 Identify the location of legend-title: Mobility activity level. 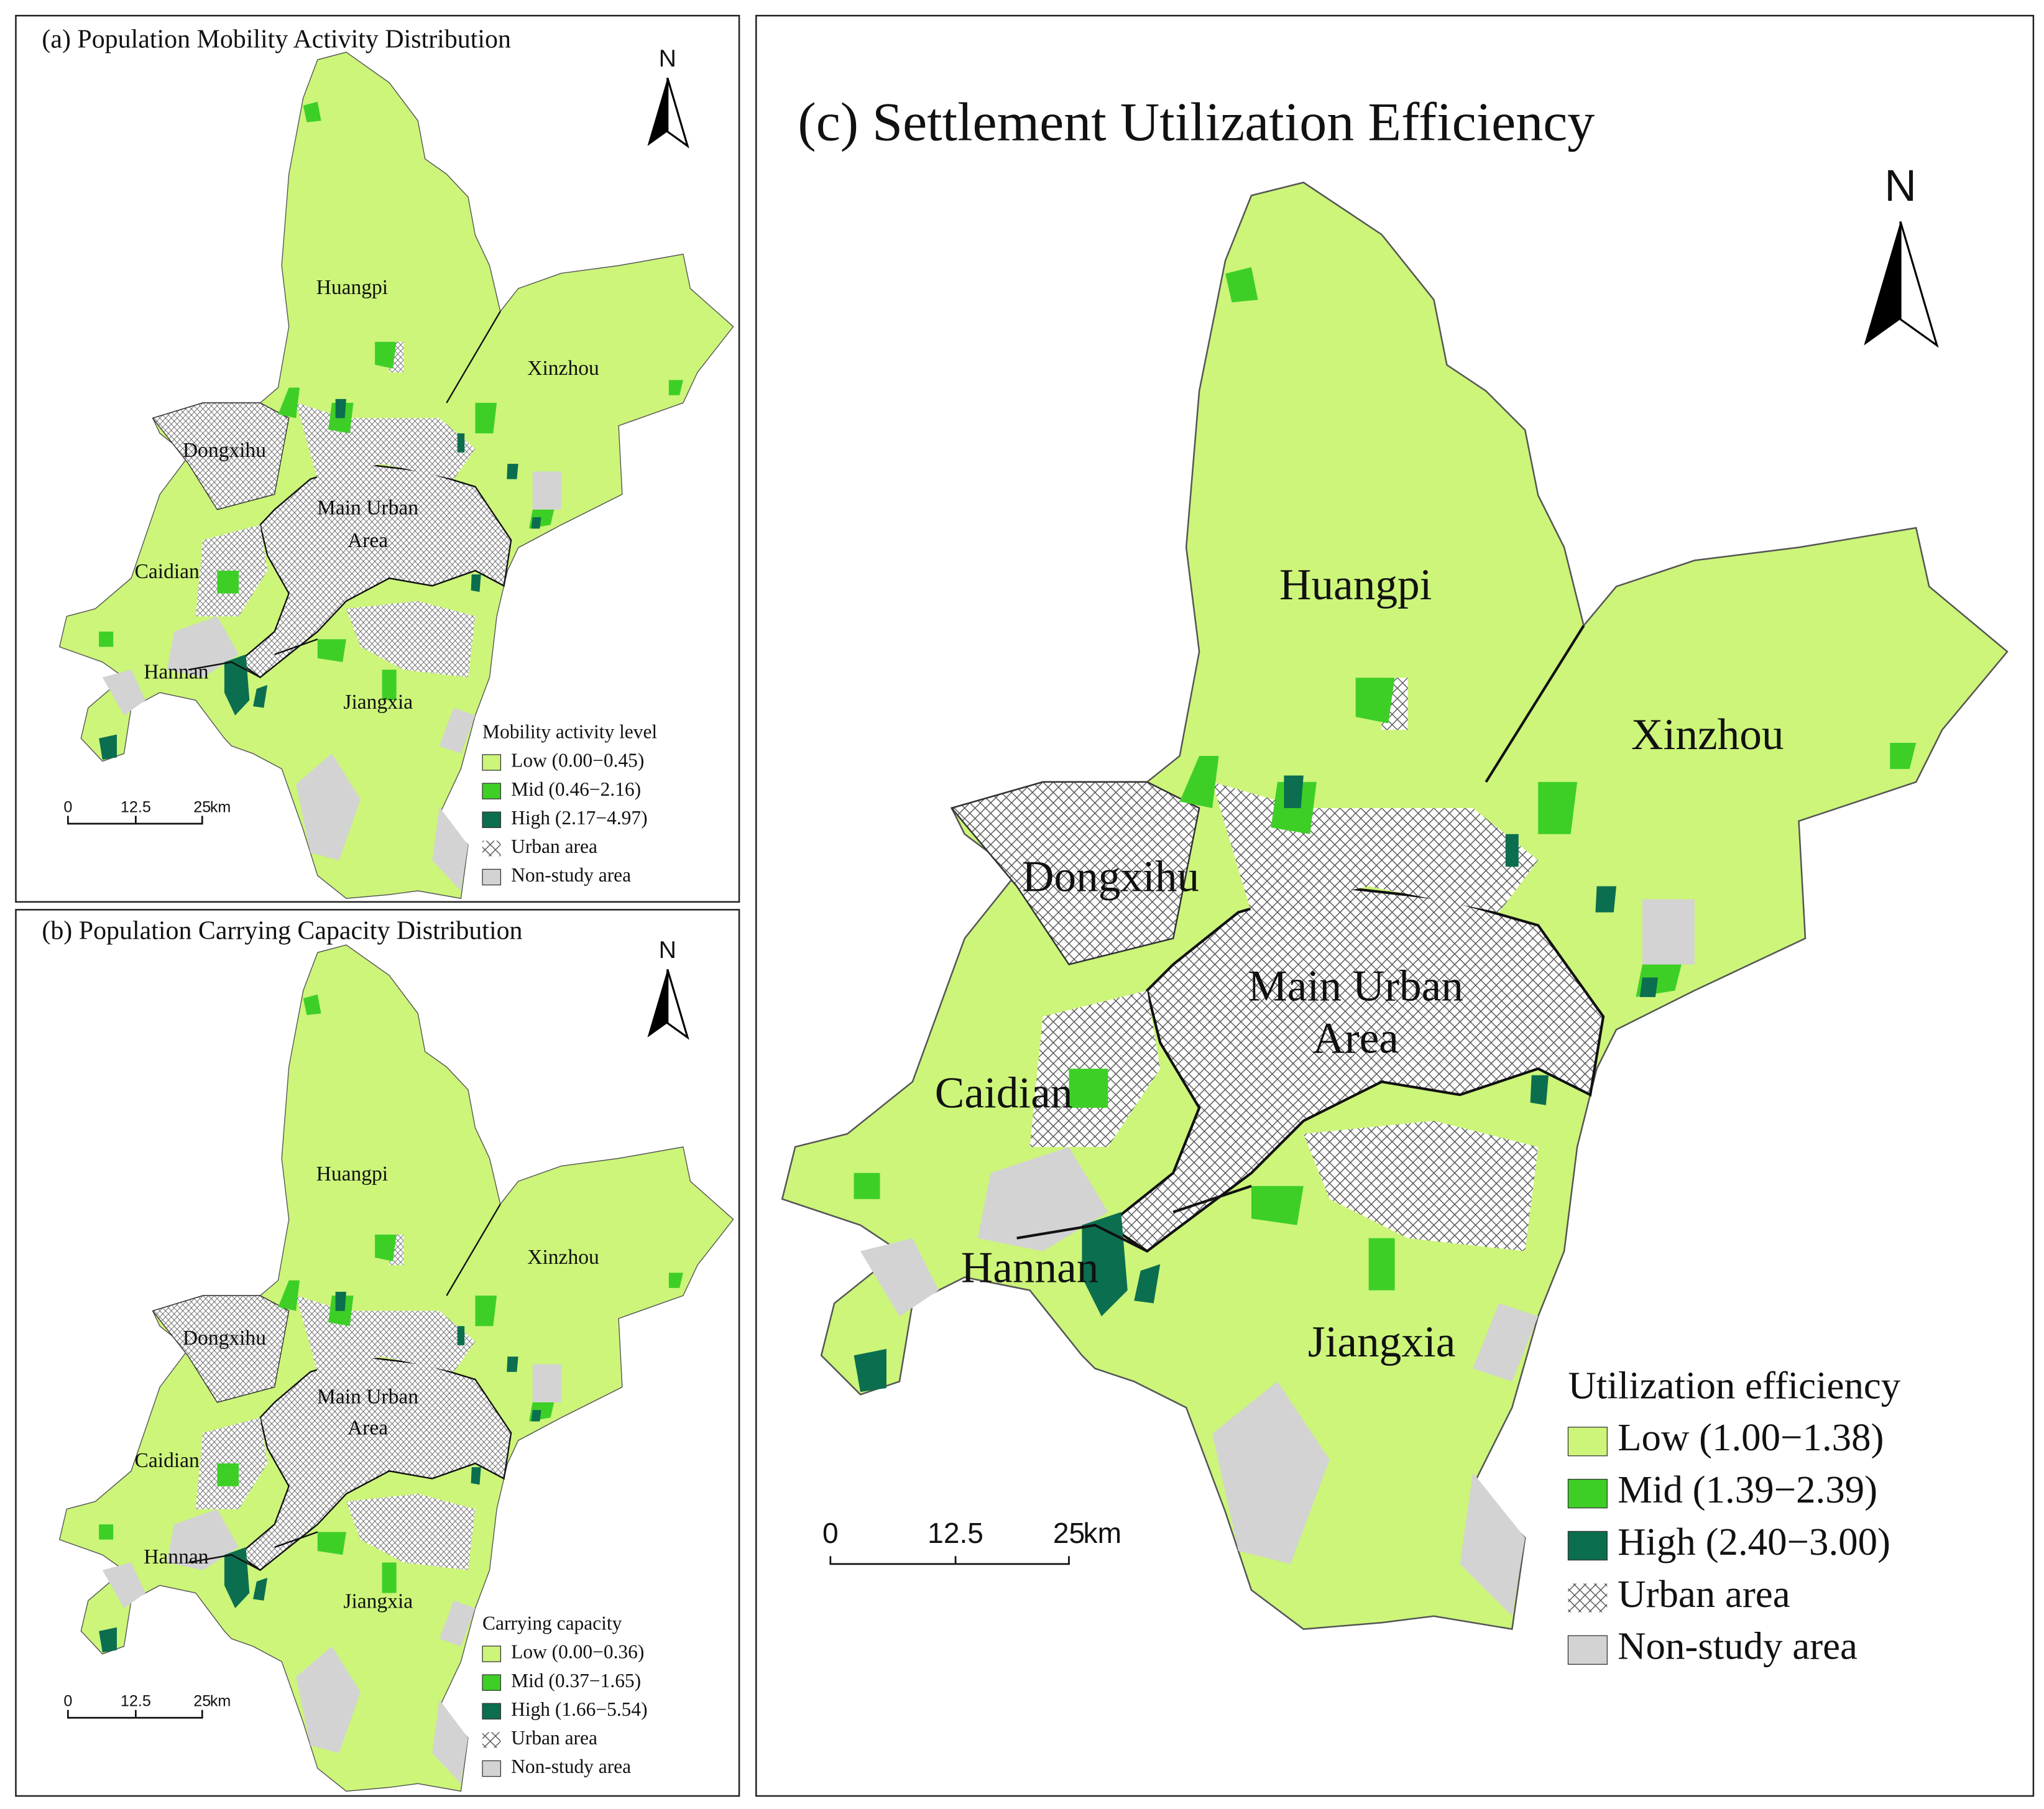
(569, 732).